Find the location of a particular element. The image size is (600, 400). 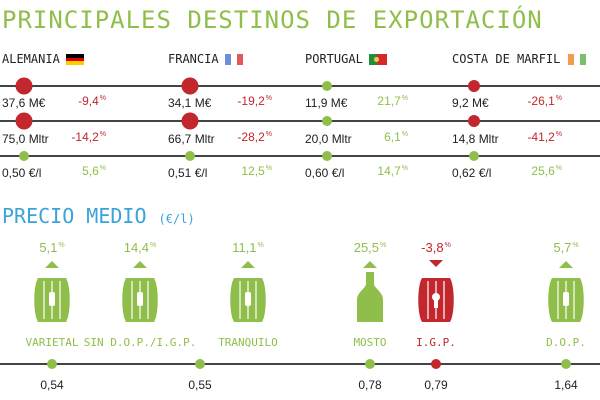

price-value-label: 0,55 is located at coordinates (200, 385).